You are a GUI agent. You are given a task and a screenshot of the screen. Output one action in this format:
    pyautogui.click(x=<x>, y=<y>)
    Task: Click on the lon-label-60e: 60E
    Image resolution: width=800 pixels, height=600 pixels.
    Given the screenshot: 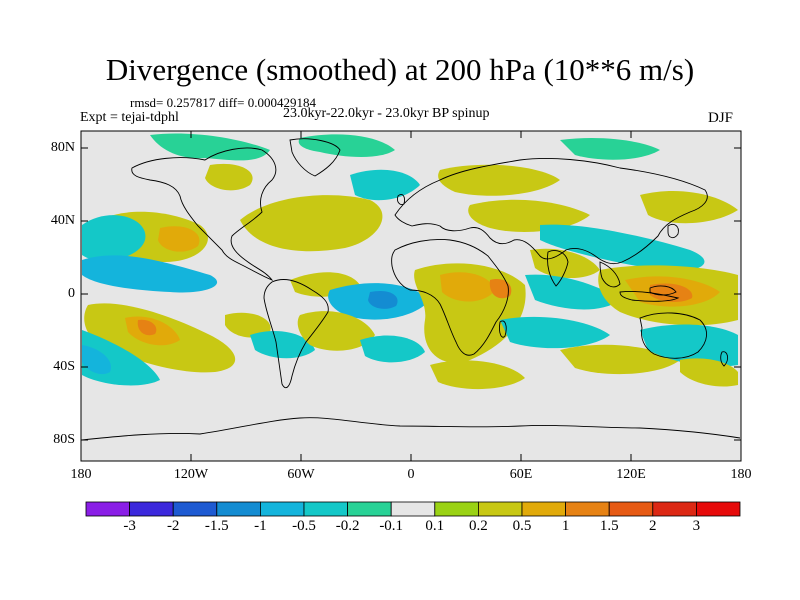 What is the action you would take?
    pyautogui.click(x=521, y=474)
    